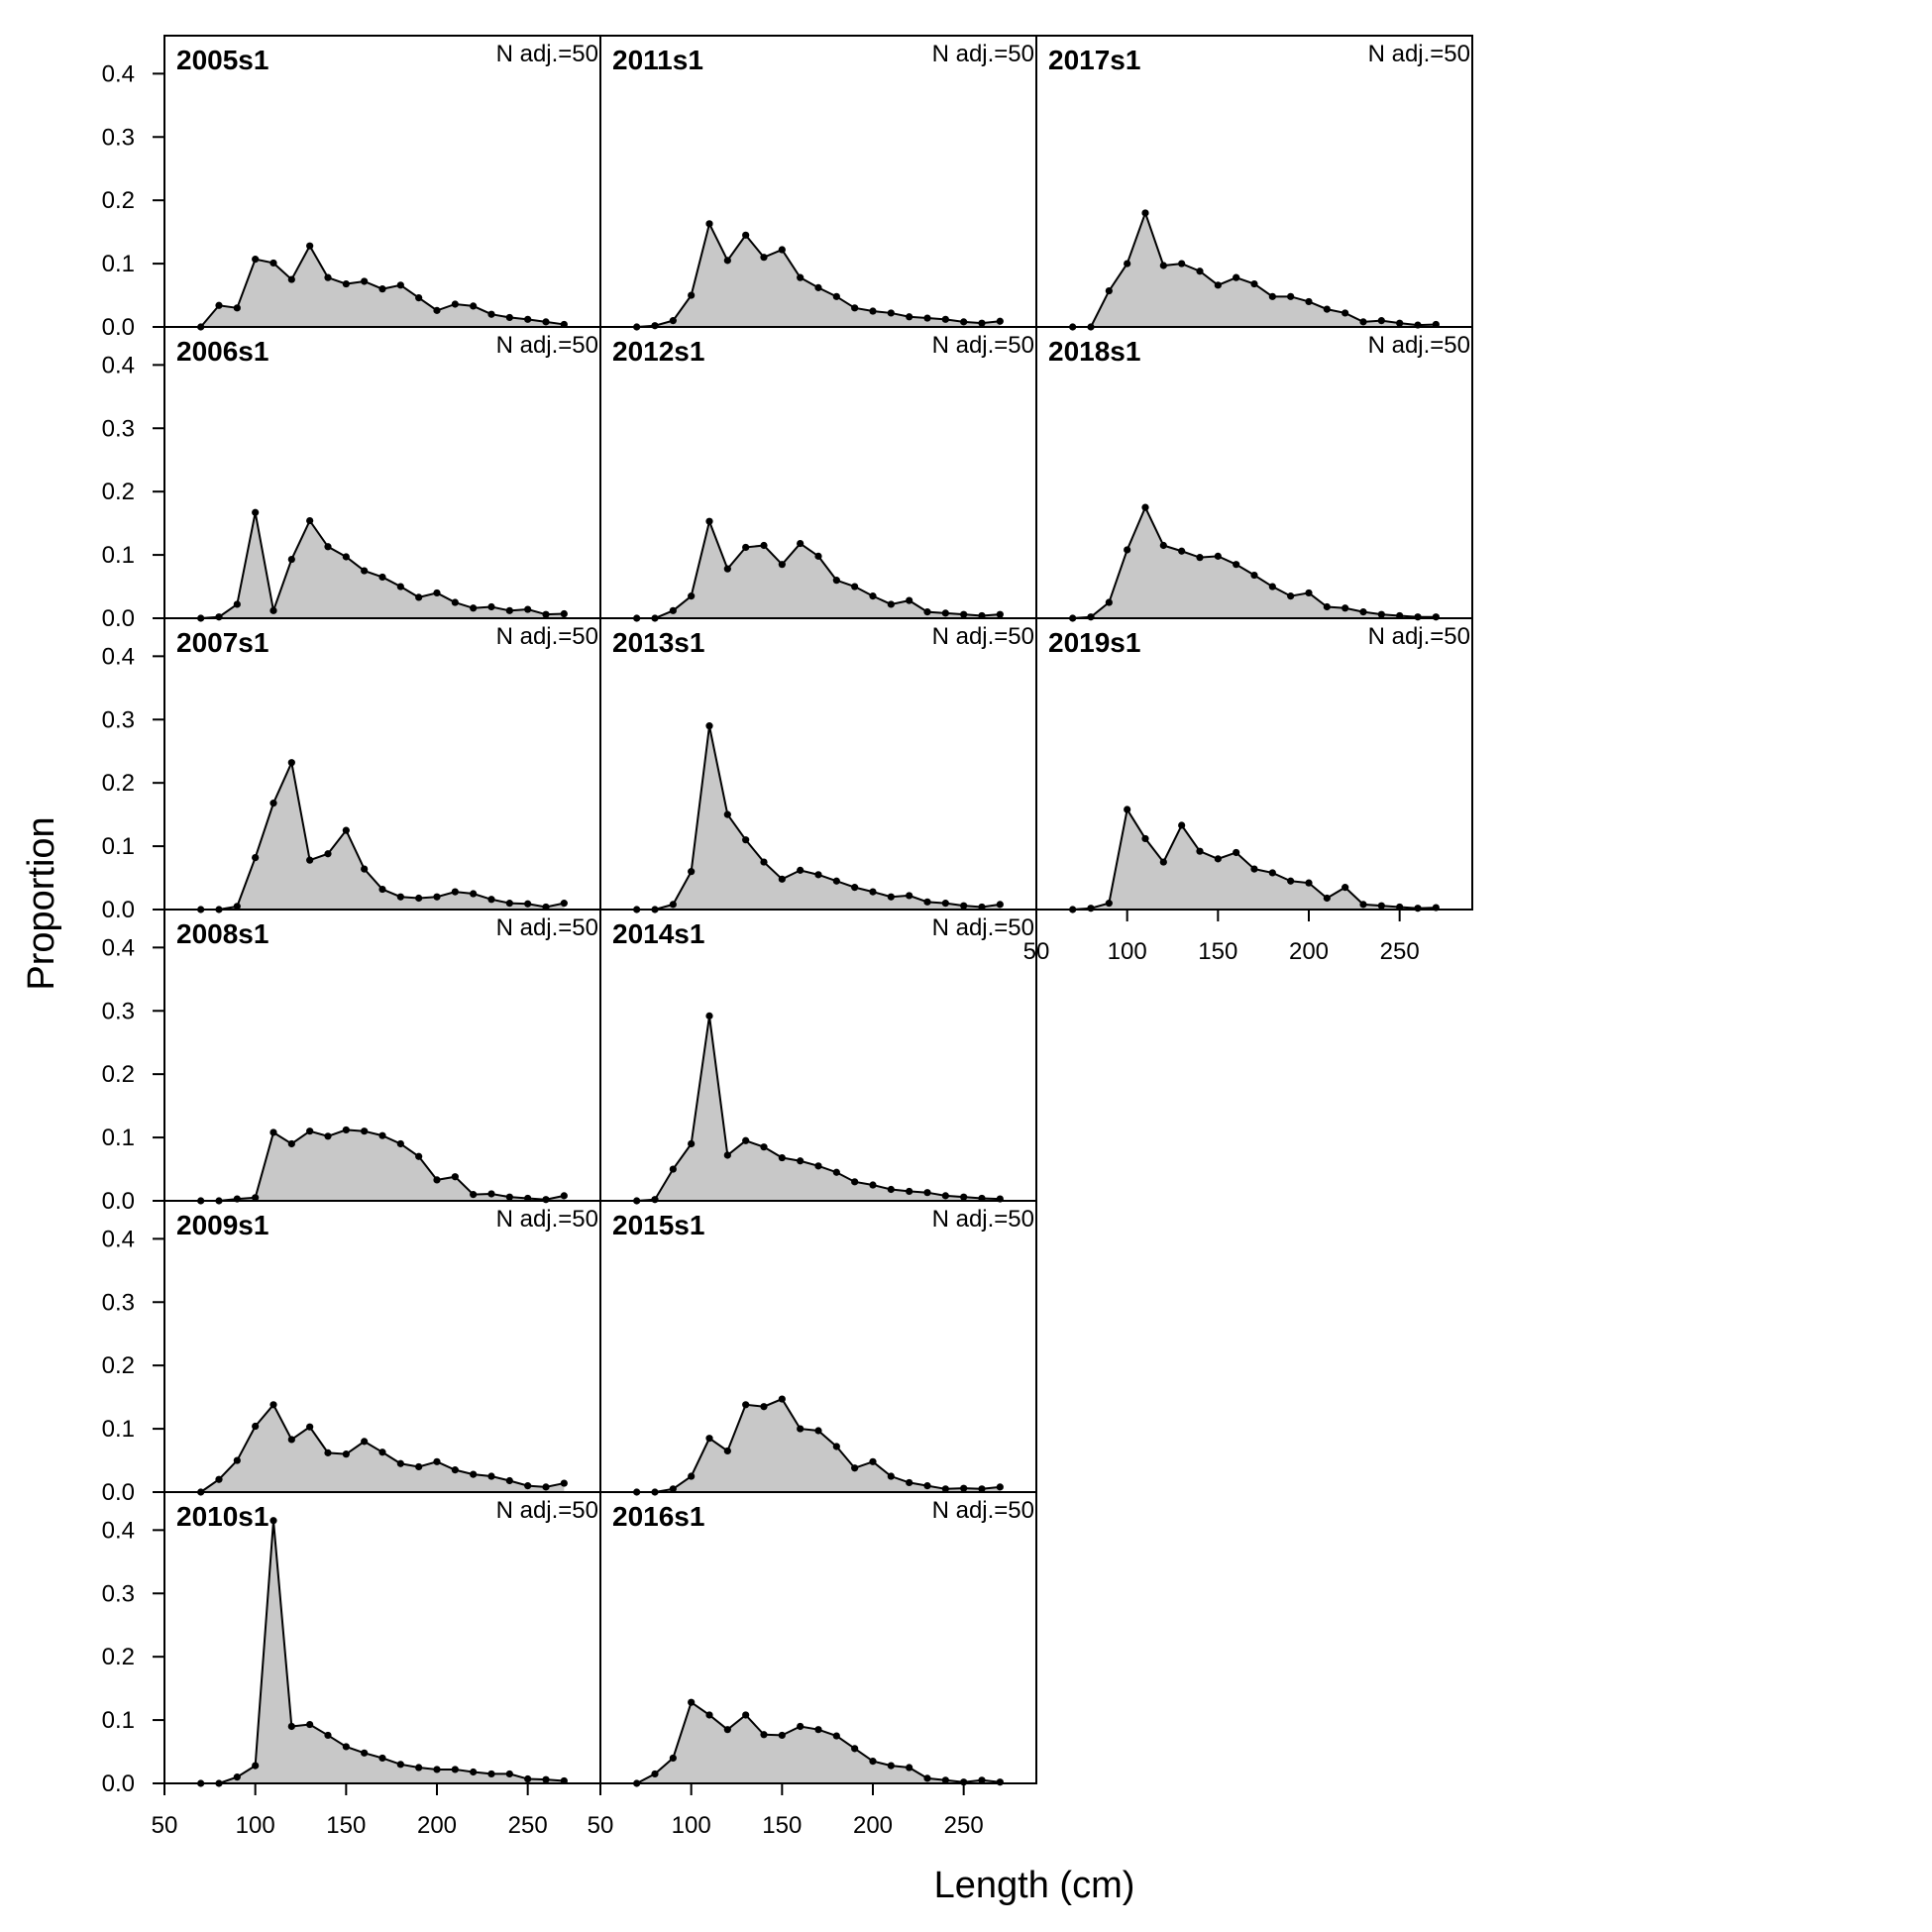  Describe the element at coordinates (222, 60) in the screenshot. I see `panel-title: 2005s1` at that location.